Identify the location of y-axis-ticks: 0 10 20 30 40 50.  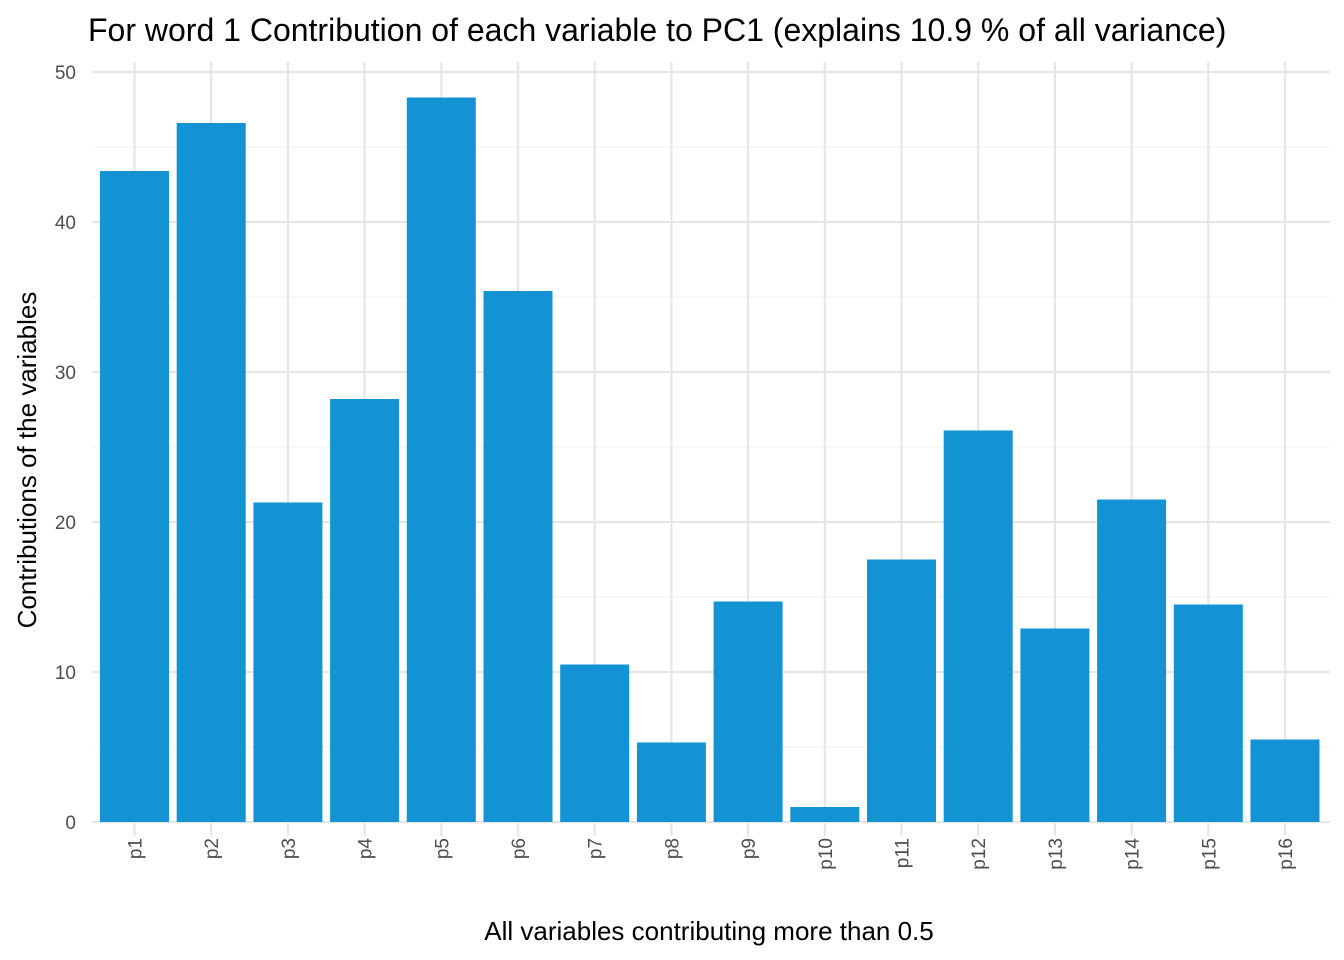
(65, 448).